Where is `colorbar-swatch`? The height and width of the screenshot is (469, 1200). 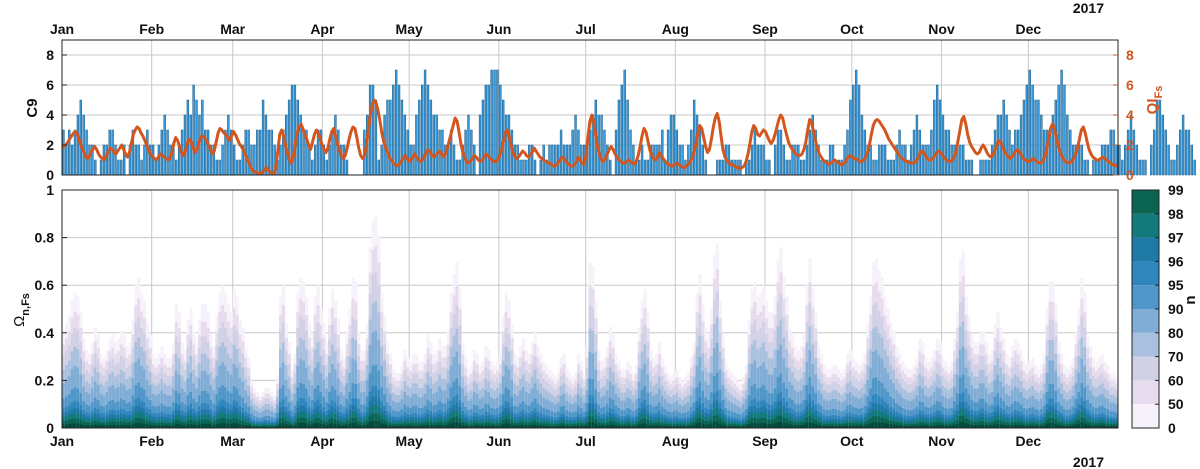 colorbar-swatch is located at coordinates (1145, 249).